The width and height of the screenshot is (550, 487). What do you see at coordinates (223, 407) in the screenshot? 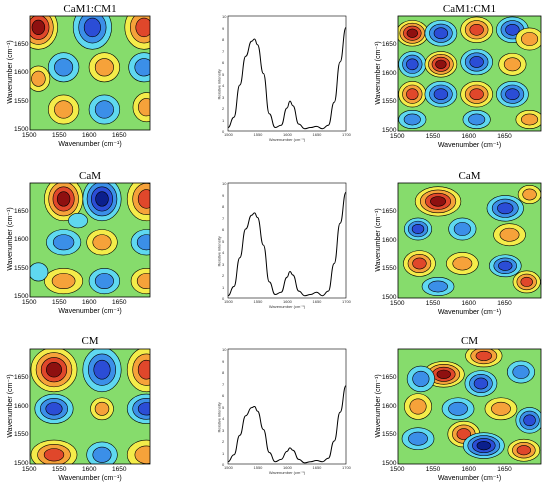
I see `y-tick-label: 5` at bounding box center [223, 407].